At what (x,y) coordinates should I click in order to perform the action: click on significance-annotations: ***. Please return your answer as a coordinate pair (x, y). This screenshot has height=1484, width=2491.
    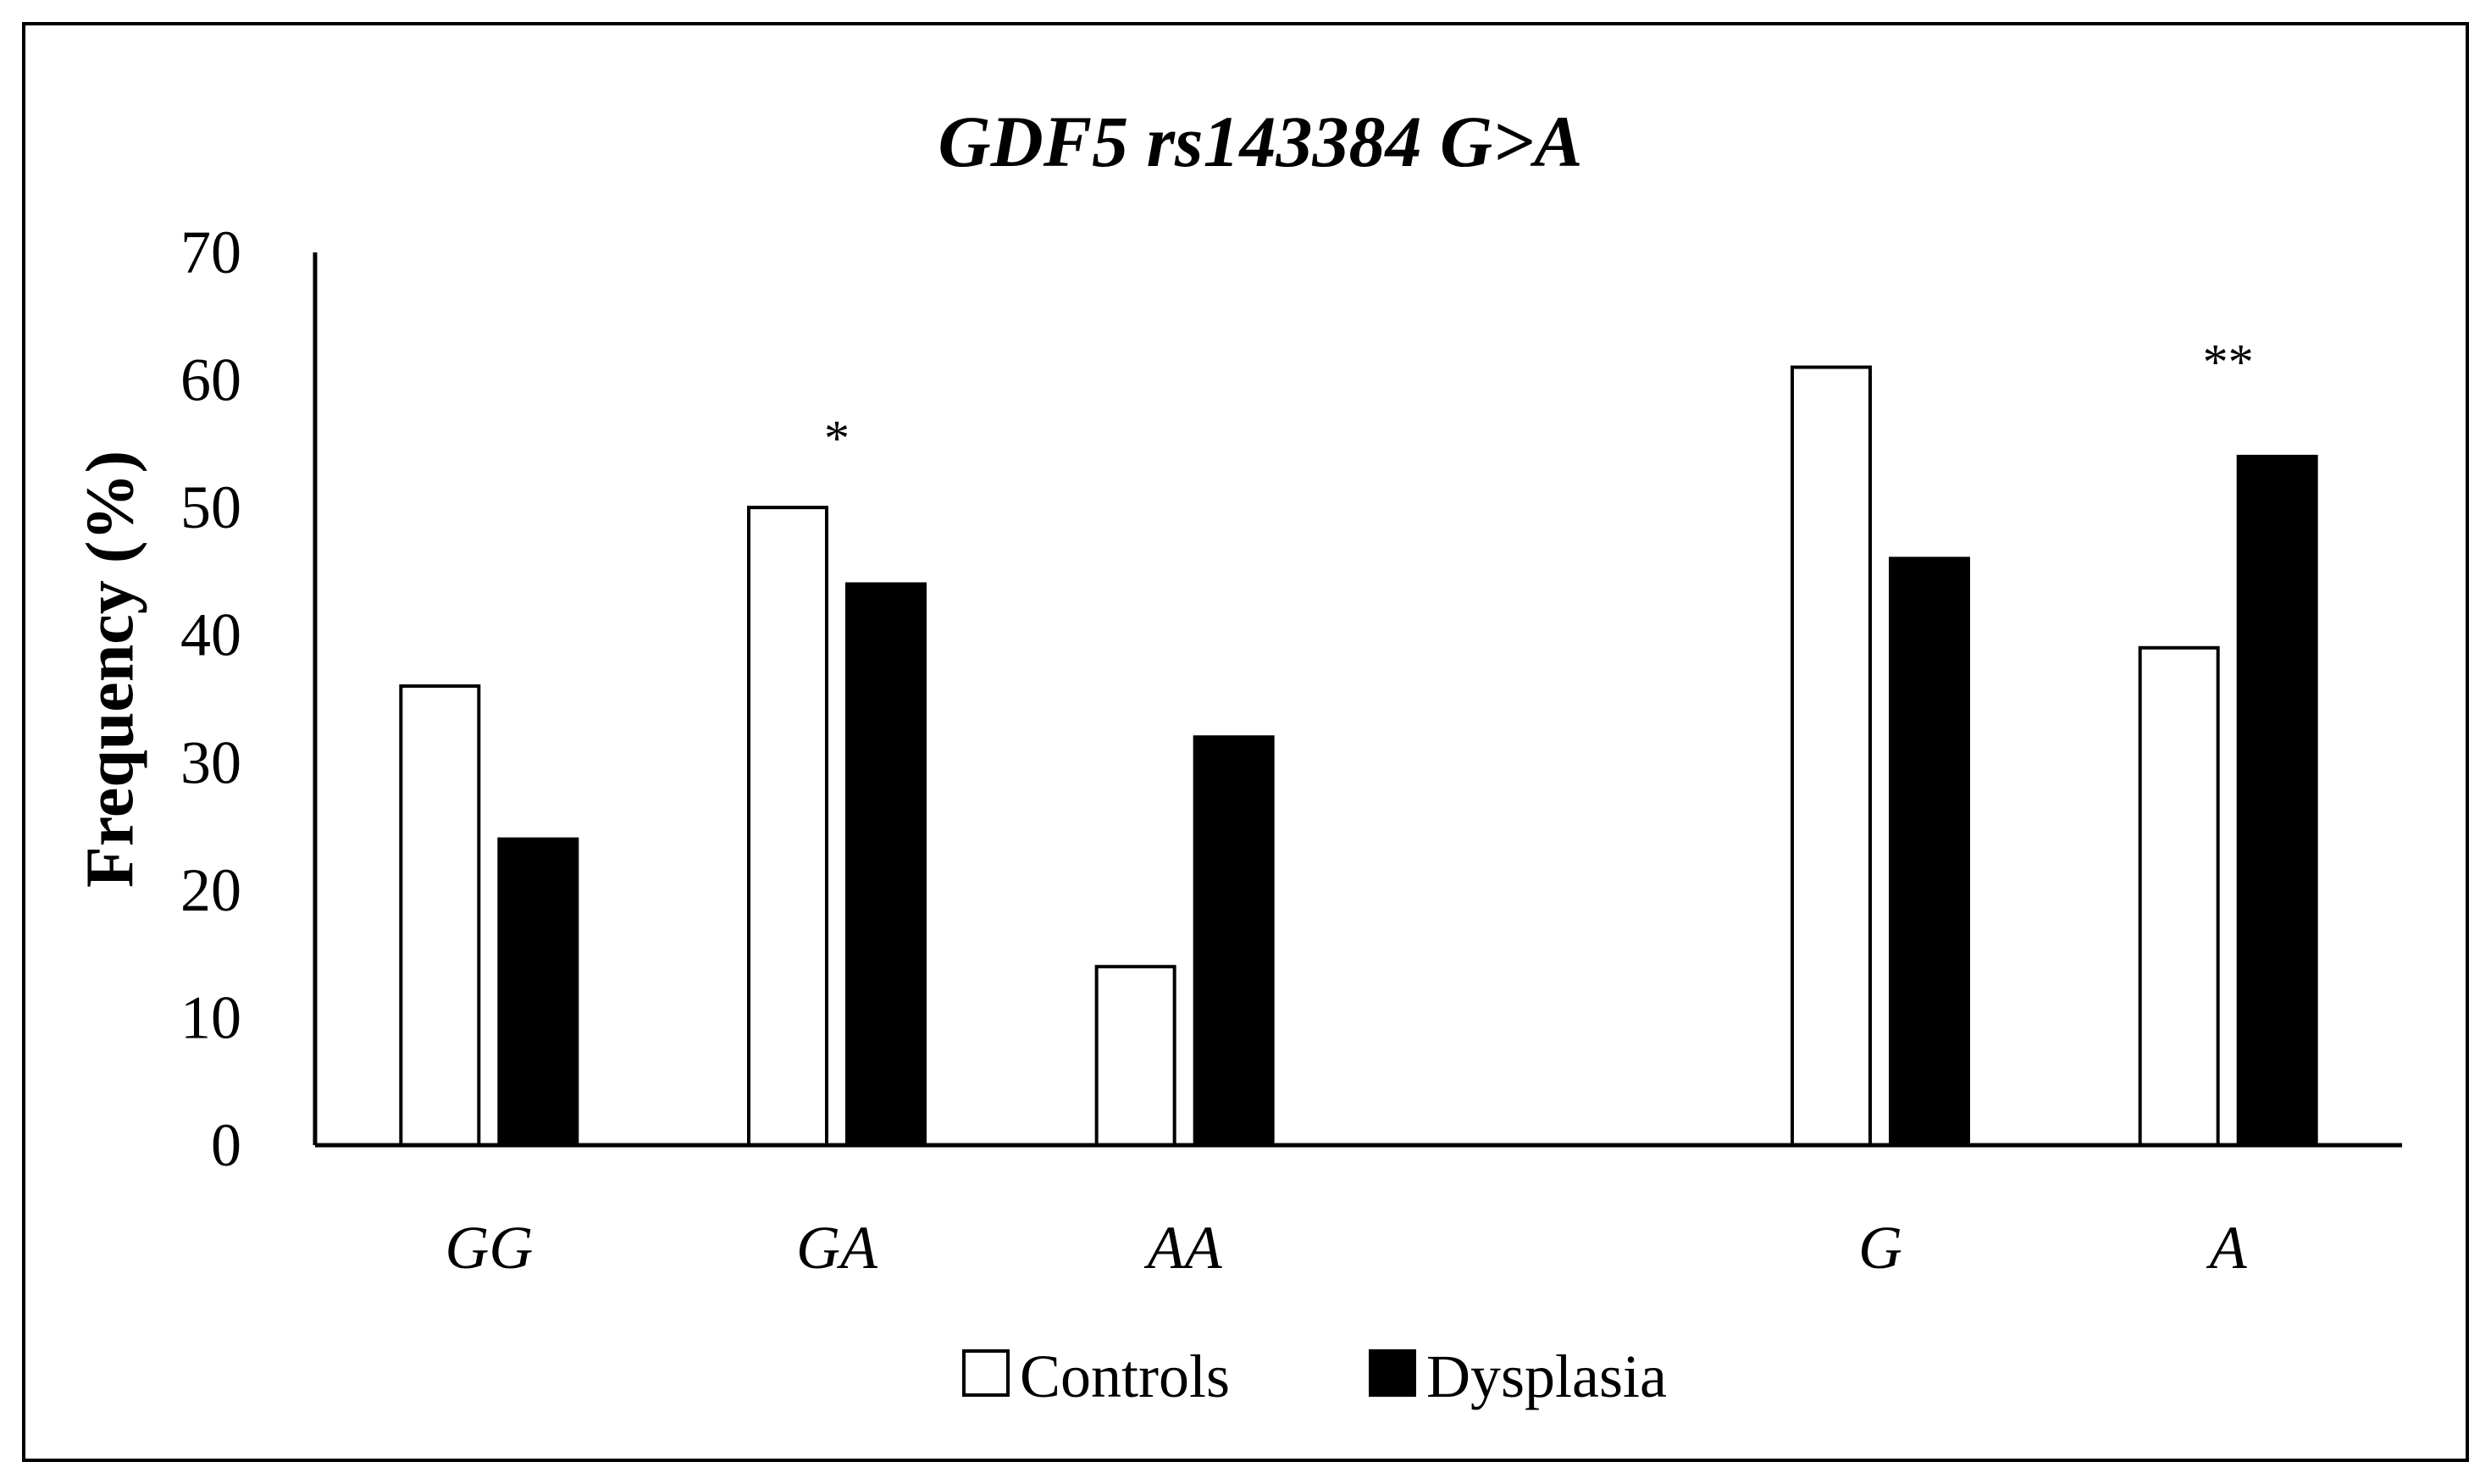
    Looking at the image, I should click on (1539, 400).